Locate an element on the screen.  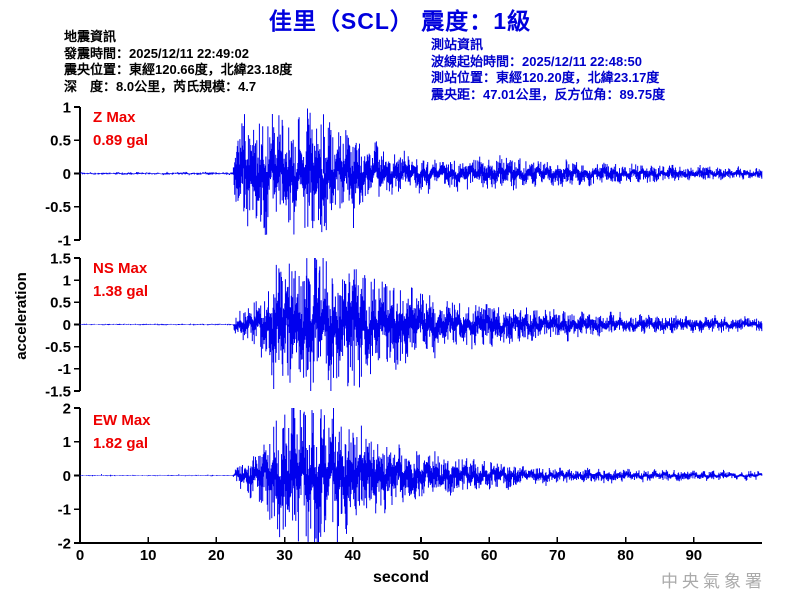
svg-text: 2 is located at coordinates (67, 408).